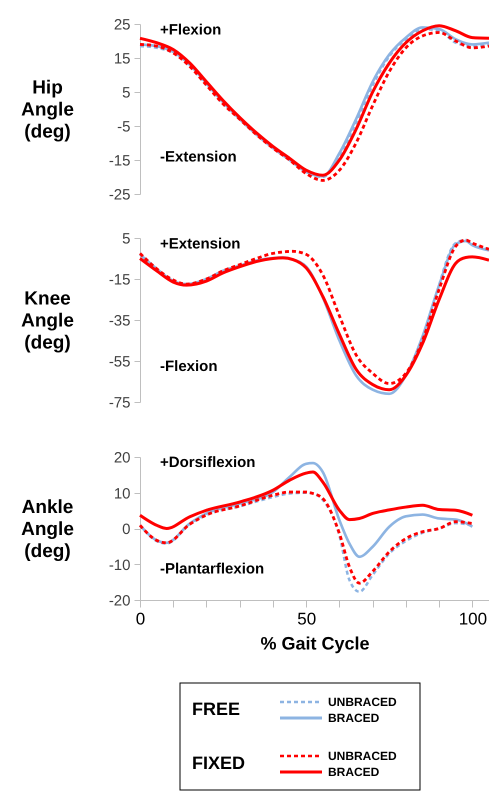  What do you see at coordinates (212, 569) in the screenshot?
I see `annotation: -Plantarflexion` at bounding box center [212, 569].